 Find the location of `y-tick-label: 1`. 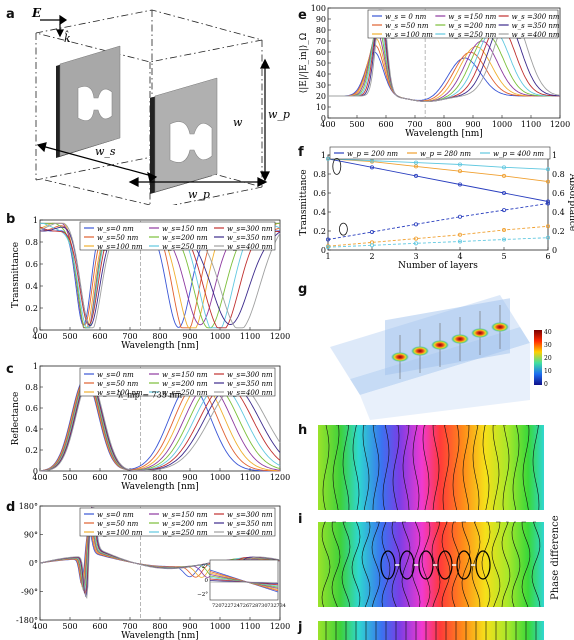

y-tick-label: 1 is located at coordinates (35, 366).